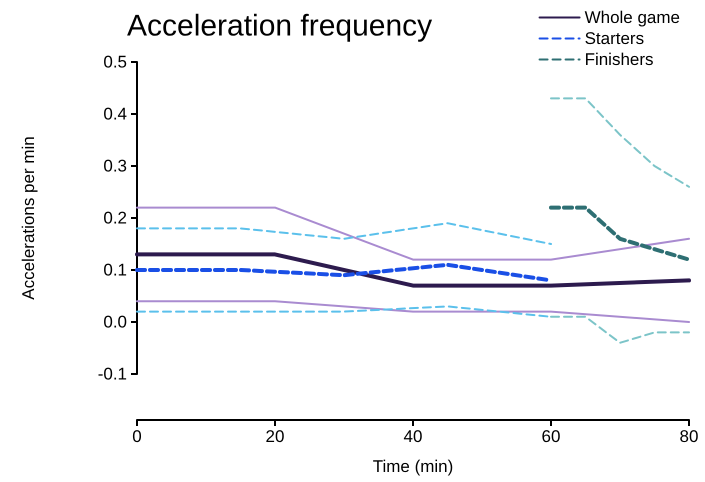 The width and height of the screenshot is (705, 482). Describe the element at coordinates (115, 166) in the screenshot. I see `y-tick-label: 0.3` at that location.